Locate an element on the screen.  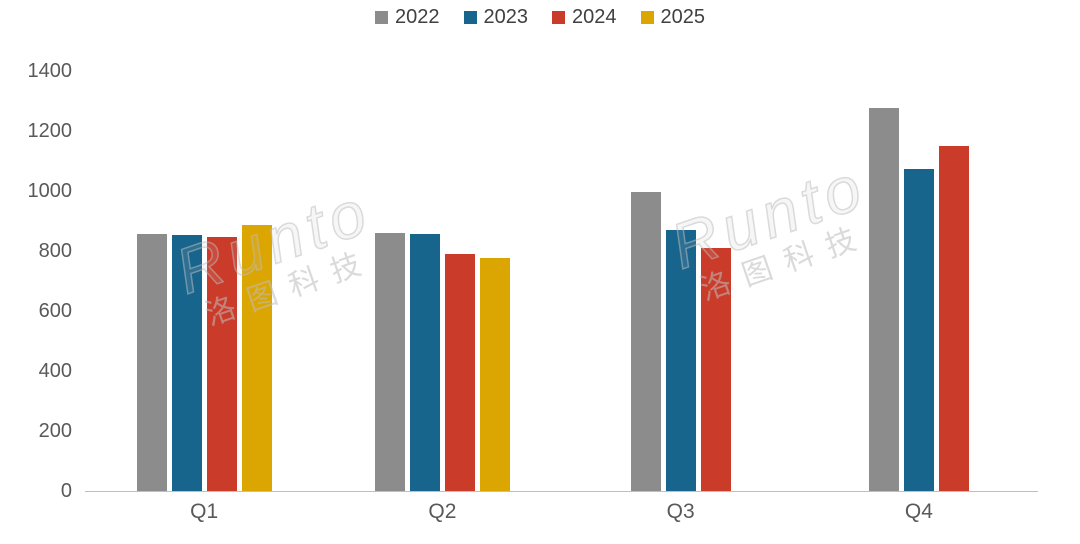
bar-2025-Q1 is located at coordinates (256, 357).